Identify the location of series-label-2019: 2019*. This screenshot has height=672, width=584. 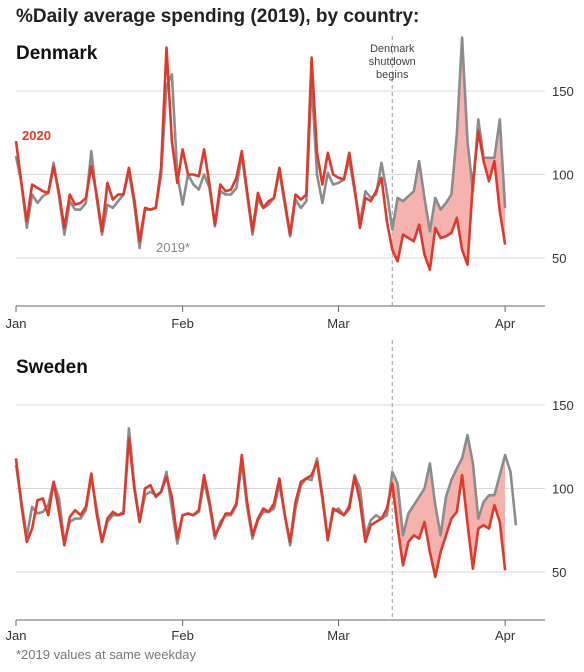
(173, 247).